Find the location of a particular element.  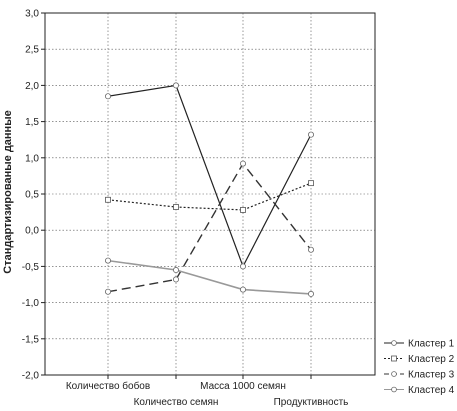

x-category-label: Масса 1000 семян is located at coordinates (243, 386).